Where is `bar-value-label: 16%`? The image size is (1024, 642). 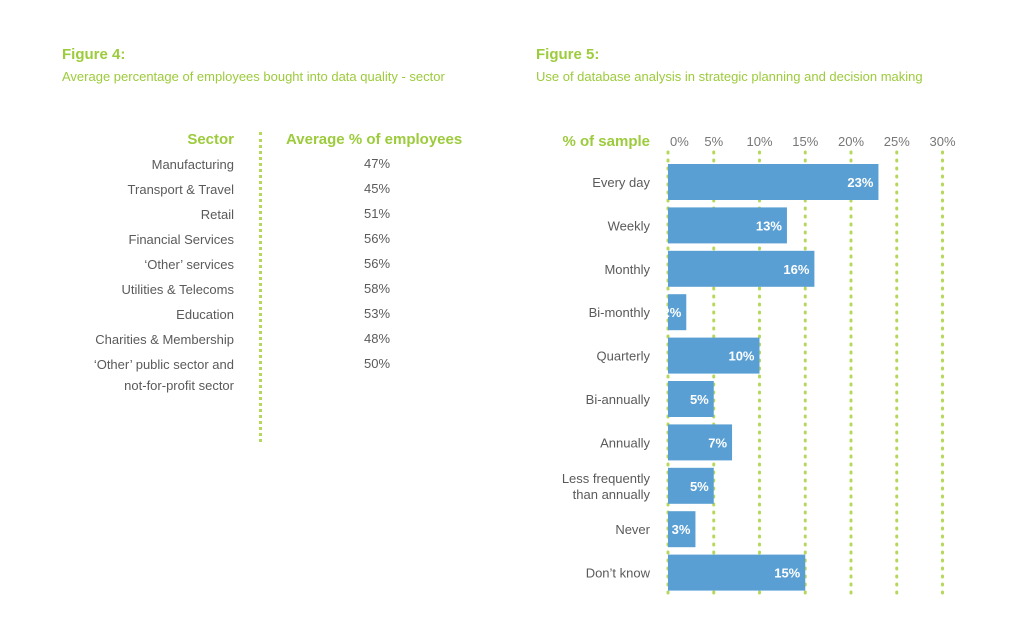 bar-value-label: 16% is located at coordinates (796, 269).